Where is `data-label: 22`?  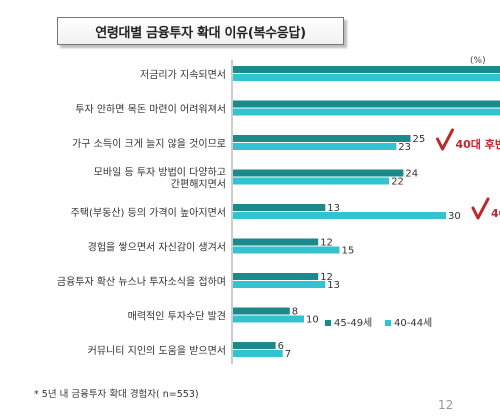
data-label: 22 is located at coordinates (397, 182).